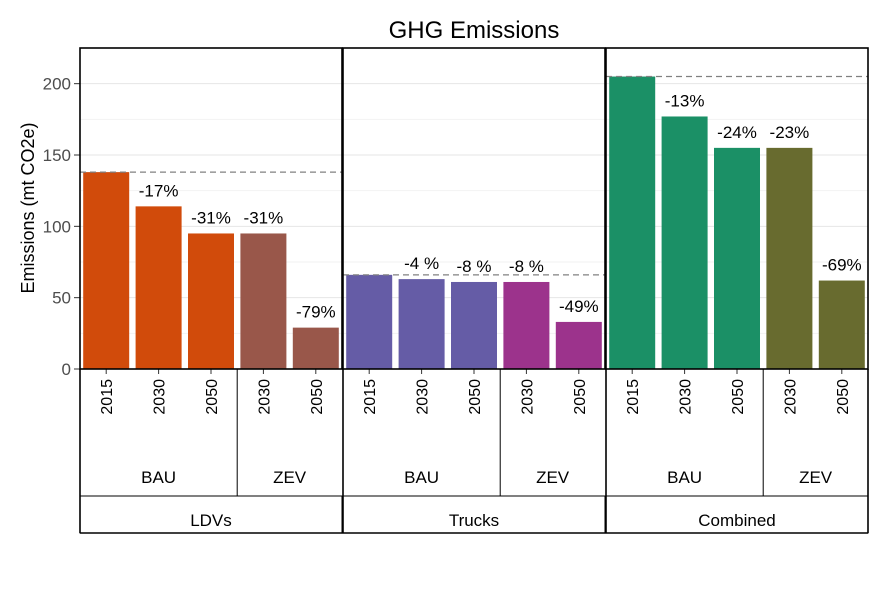  What do you see at coordinates (369, 321) in the screenshot?
I see `bar-trucks-bau-2015` at bounding box center [369, 321].